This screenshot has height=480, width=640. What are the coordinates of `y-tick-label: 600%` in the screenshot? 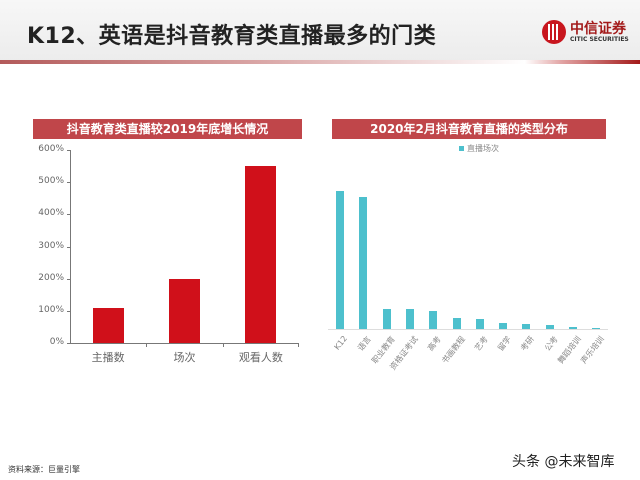 It's located at (51, 149).